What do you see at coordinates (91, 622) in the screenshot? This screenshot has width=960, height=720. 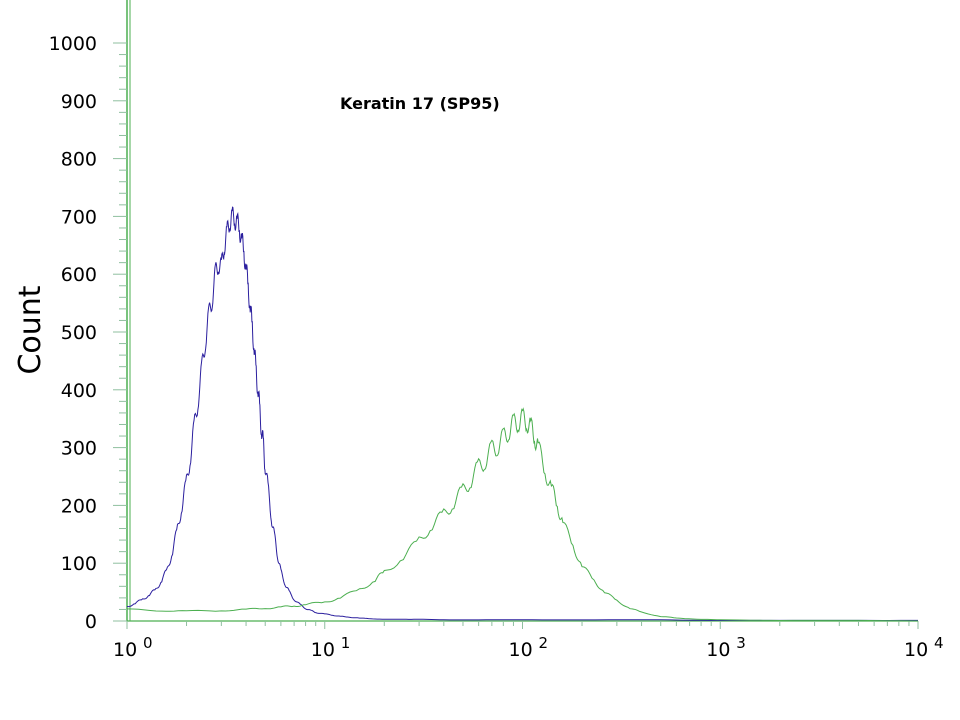 I see `y-tick-label: 0` at bounding box center [91, 622].